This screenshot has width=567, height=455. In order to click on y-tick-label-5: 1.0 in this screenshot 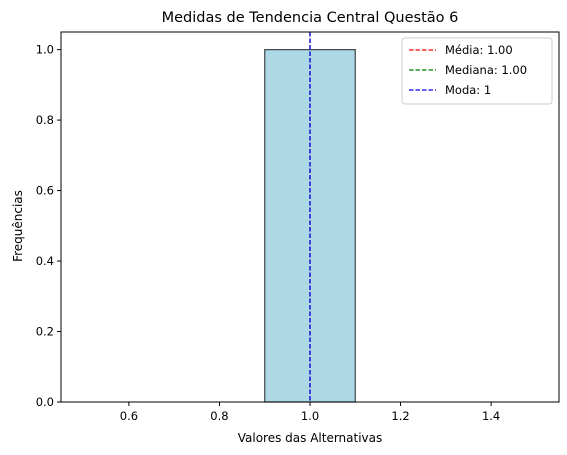, I will do `click(45, 50)`.